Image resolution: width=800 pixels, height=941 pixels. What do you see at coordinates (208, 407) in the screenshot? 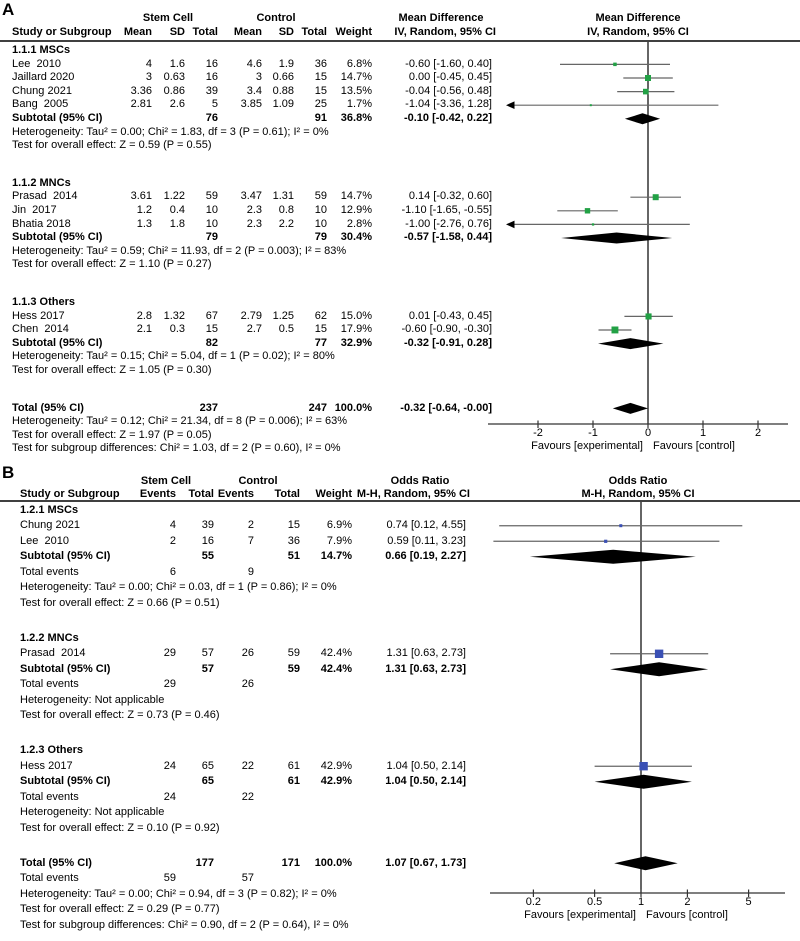
I see `cell-value: 237` at bounding box center [208, 407].